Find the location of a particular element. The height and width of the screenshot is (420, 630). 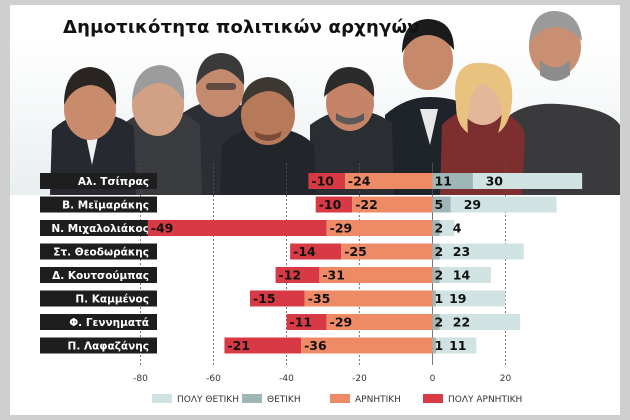

data-label-very-positive: 30 is located at coordinates (495, 181).